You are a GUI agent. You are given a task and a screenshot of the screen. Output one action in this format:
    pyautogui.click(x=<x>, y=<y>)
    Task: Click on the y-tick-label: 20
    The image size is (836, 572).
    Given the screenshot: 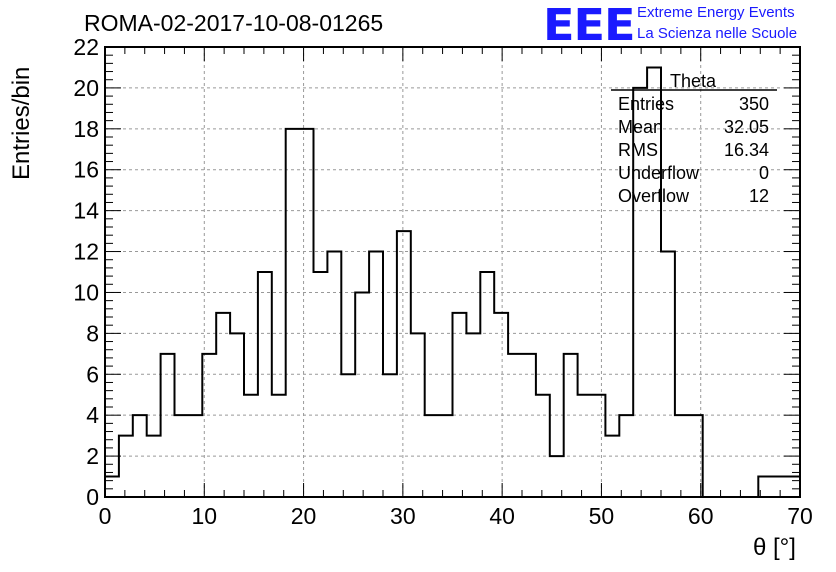 What is the action you would take?
    pyautogui.click(x=86, y=88)
    